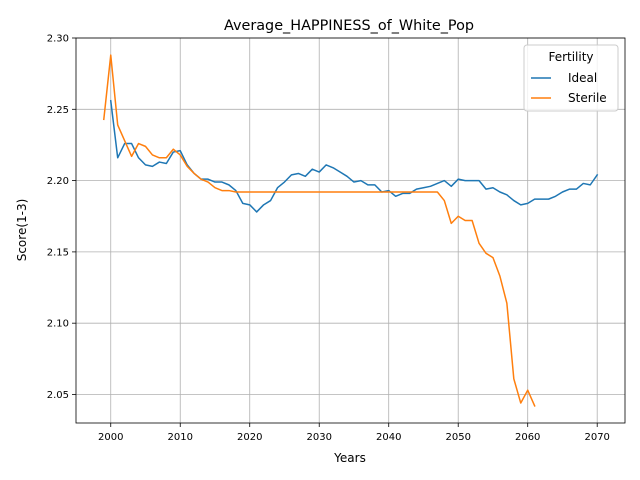  I want to click on y-axis-label: Score(1-3), so click(22, 230).